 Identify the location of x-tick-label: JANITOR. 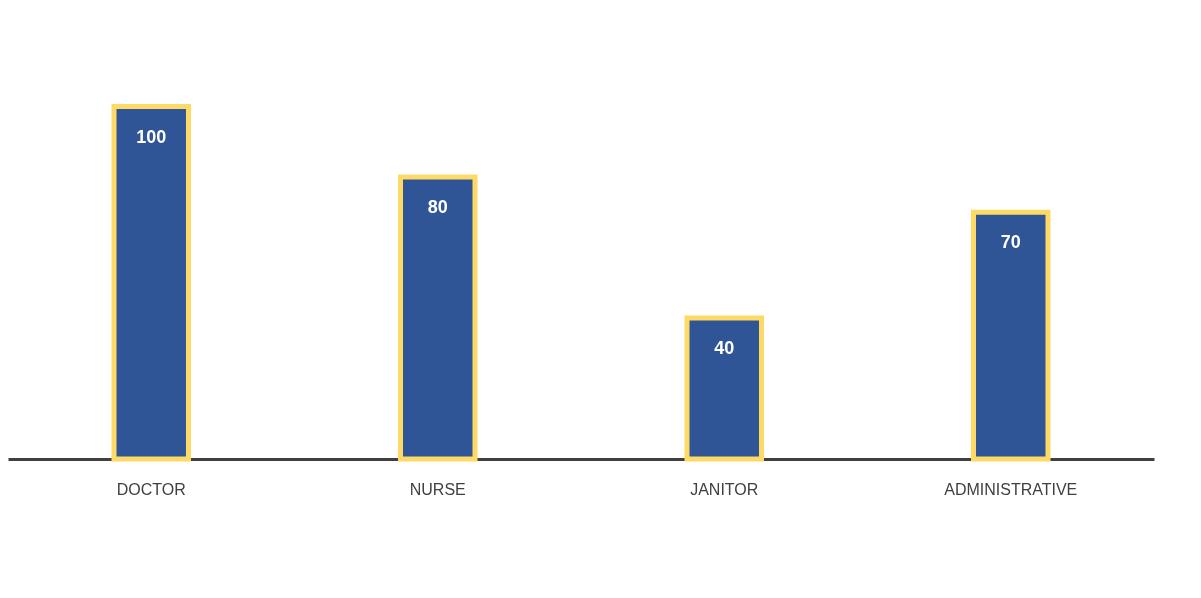
(724, 489).